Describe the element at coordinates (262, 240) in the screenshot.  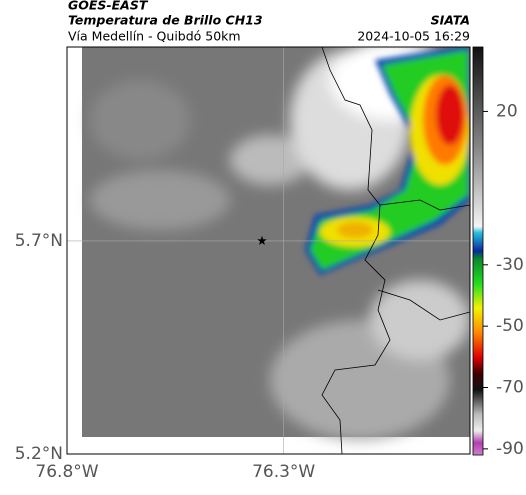
I see `location-marker` at that location.